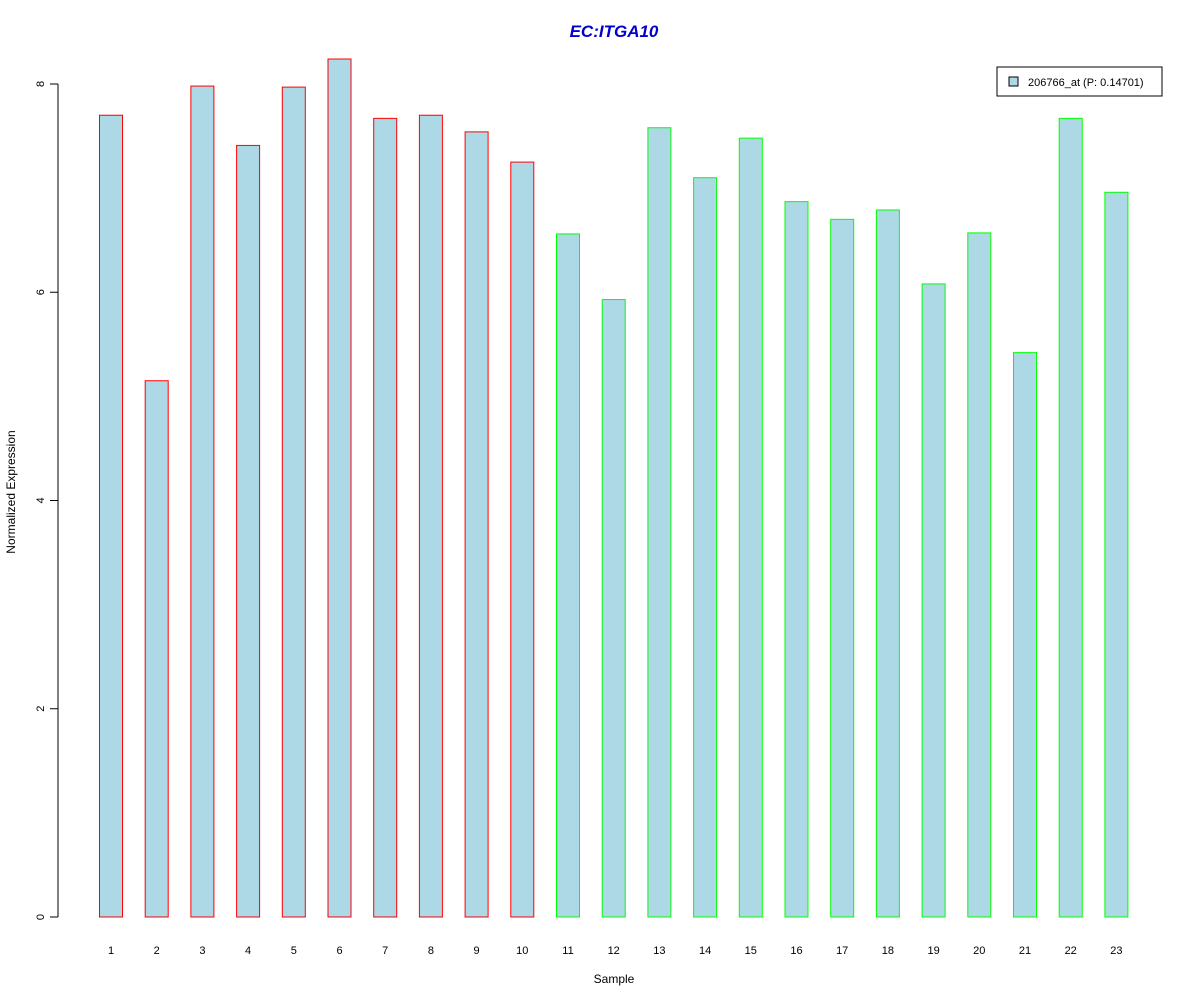 The height and width of the screenshot is (1000, 1200). Describe the element at coordinates (385, 951) in the screenshot. I see `x-tick-label: 7` at that location.